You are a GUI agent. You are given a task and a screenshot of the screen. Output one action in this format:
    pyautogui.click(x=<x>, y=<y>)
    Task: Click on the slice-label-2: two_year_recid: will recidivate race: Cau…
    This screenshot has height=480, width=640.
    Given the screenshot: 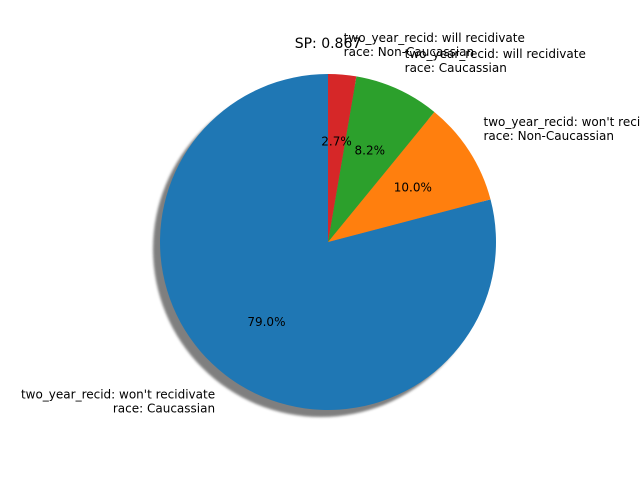 What is the action you would take?
    pyautogui.click(x=495, y=61)
    